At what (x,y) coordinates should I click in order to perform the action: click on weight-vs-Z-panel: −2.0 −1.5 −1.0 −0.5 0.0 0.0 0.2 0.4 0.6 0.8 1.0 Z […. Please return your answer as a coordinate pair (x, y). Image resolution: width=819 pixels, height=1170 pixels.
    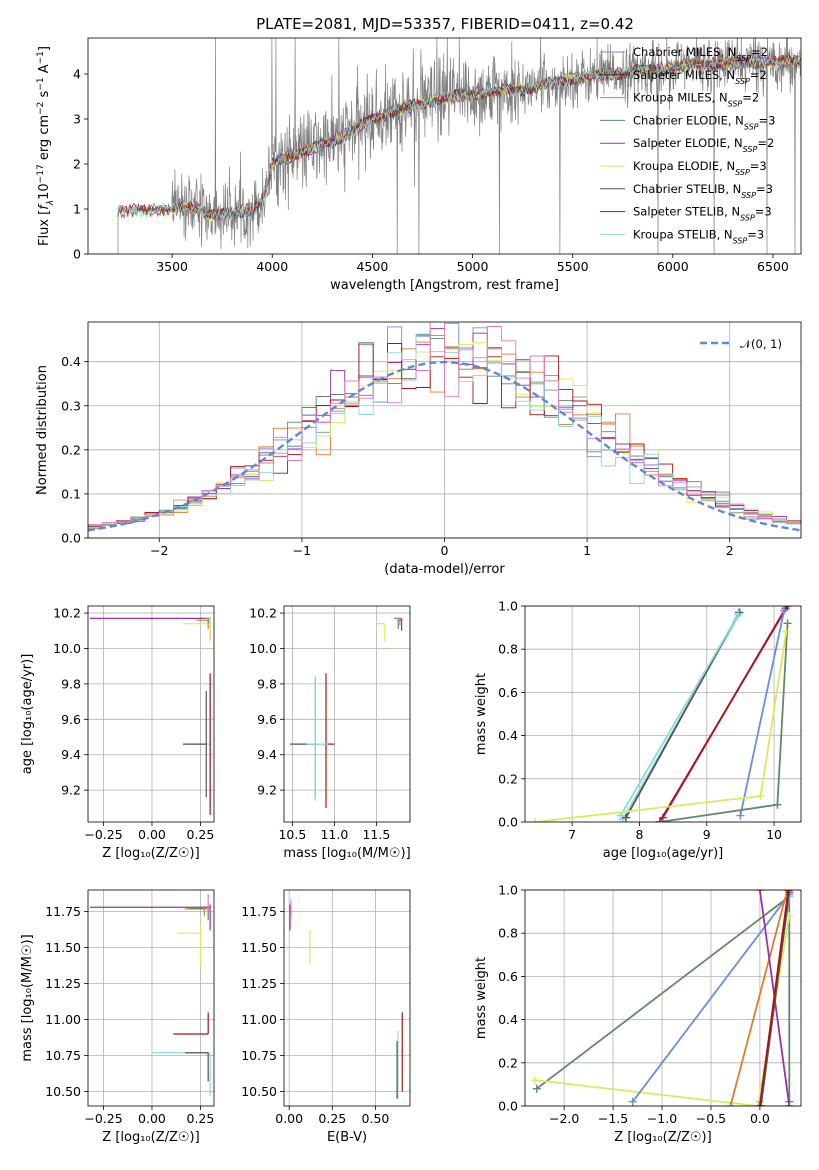
    Looking at the image, I should click on (638, 1014).